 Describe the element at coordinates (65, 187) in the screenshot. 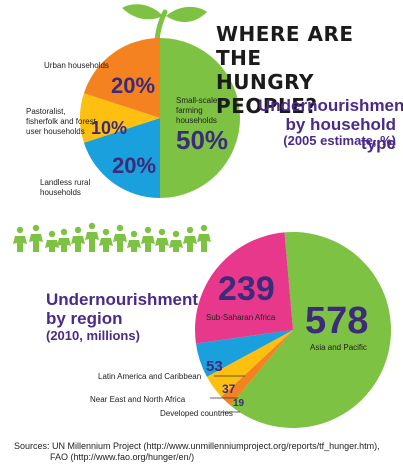

I see `label-landless: Landless rural households` at that location.